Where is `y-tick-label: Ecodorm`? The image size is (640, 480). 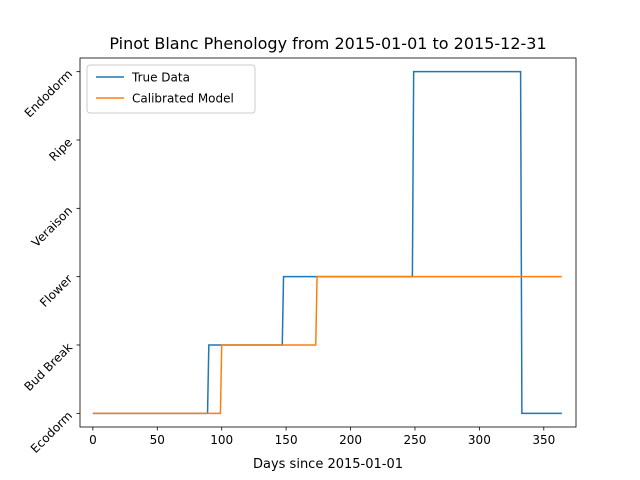
y-tick-label: Ecodorm is located at coordinates (51, 432).